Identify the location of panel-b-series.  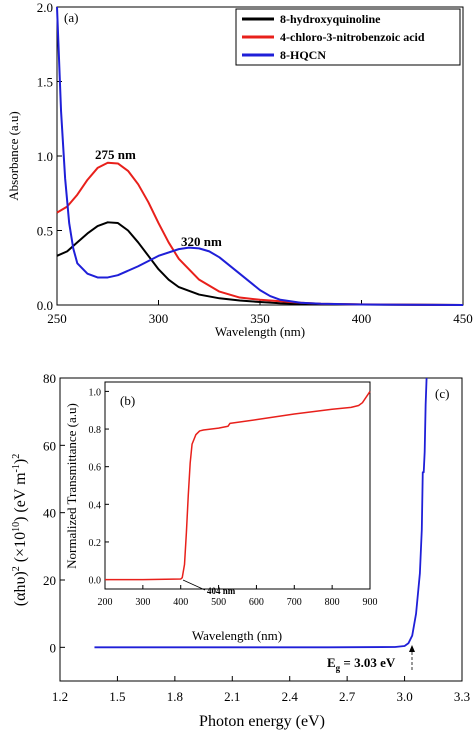
(238, 485).